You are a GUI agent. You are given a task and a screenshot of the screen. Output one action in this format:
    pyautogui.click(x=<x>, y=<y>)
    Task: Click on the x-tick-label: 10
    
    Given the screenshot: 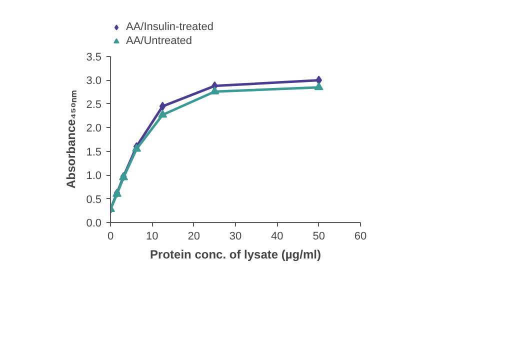 What is the action you would take?
    pyautogui.click(x=152, y=236)
    